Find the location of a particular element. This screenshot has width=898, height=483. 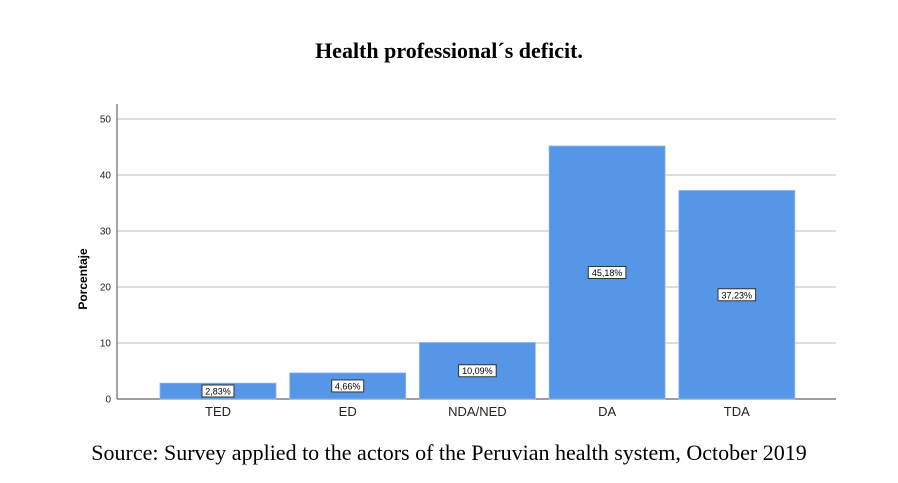

chart-title: Health professional´s deficit. is located at coordinates (449, 50).